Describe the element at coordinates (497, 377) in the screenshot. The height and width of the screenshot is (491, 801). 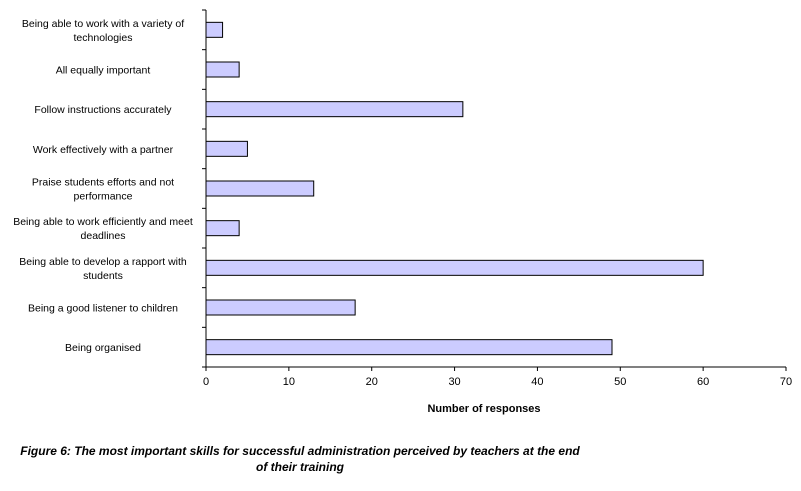
I see `x-axis-ticks: 0 10 20 30 40 50 60 70` at that location.